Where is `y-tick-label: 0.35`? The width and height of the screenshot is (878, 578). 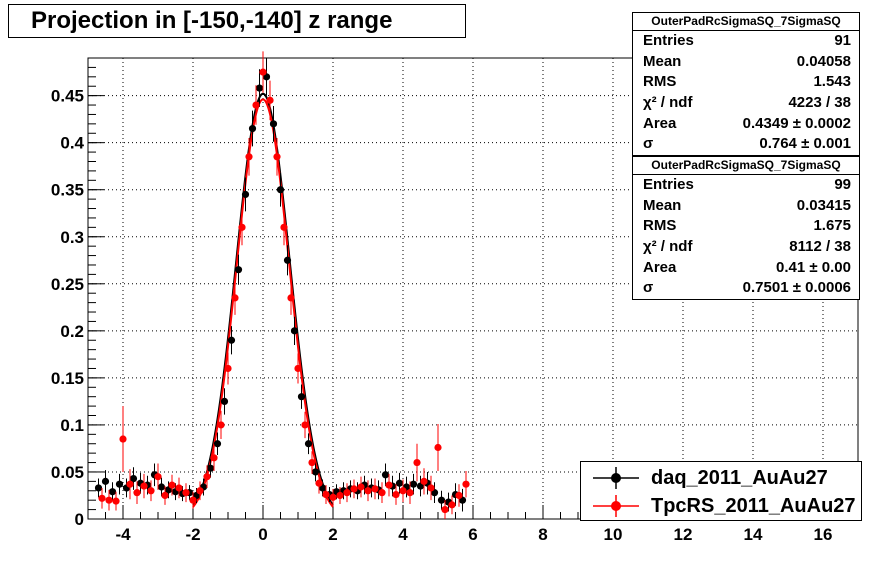 y-tick-label: 0.35 is located at coordinates (67, 190).